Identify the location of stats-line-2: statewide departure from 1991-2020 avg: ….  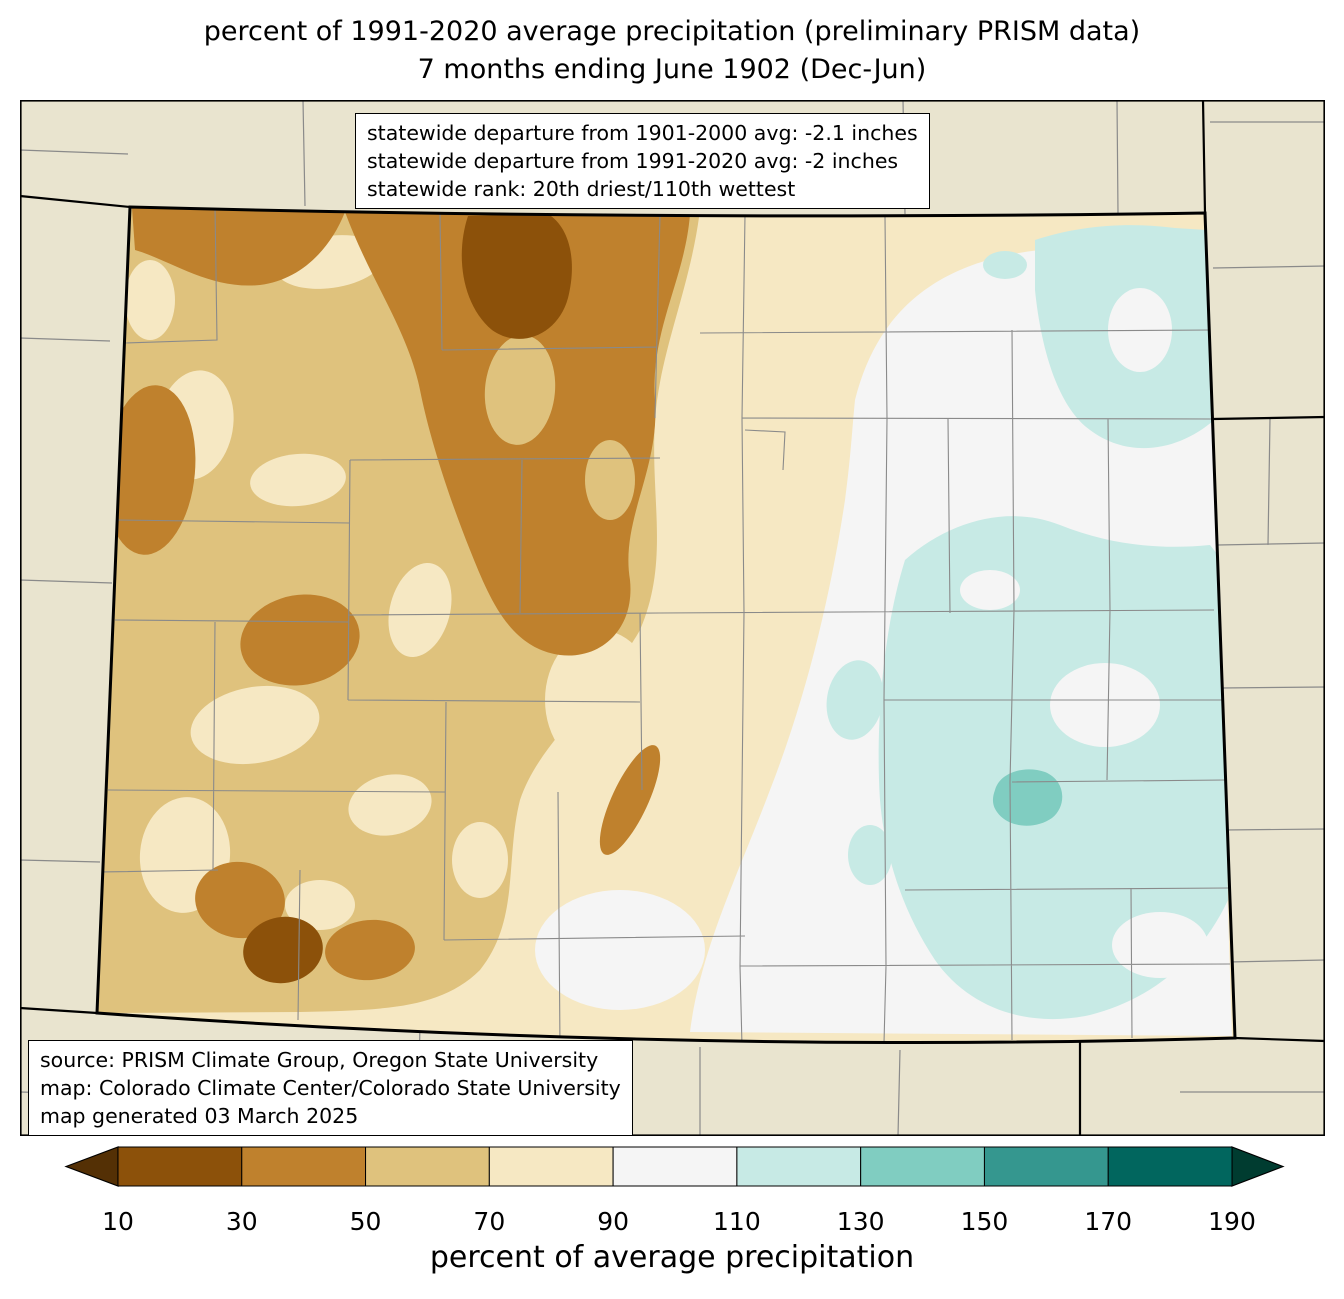
(633, 161).